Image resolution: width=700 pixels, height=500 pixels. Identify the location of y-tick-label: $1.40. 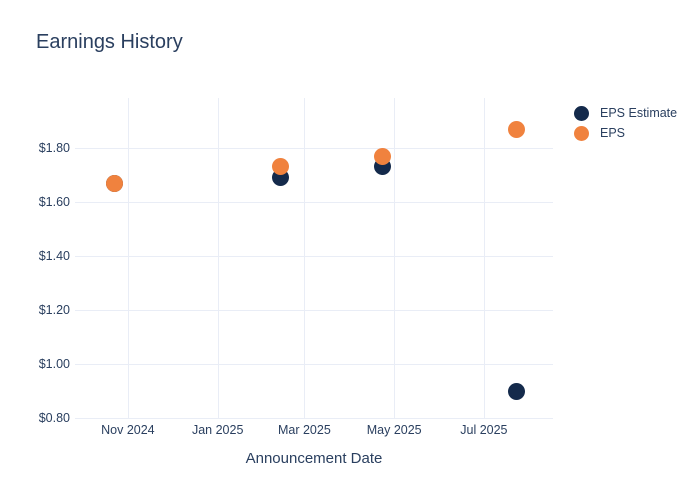
(54, 256).